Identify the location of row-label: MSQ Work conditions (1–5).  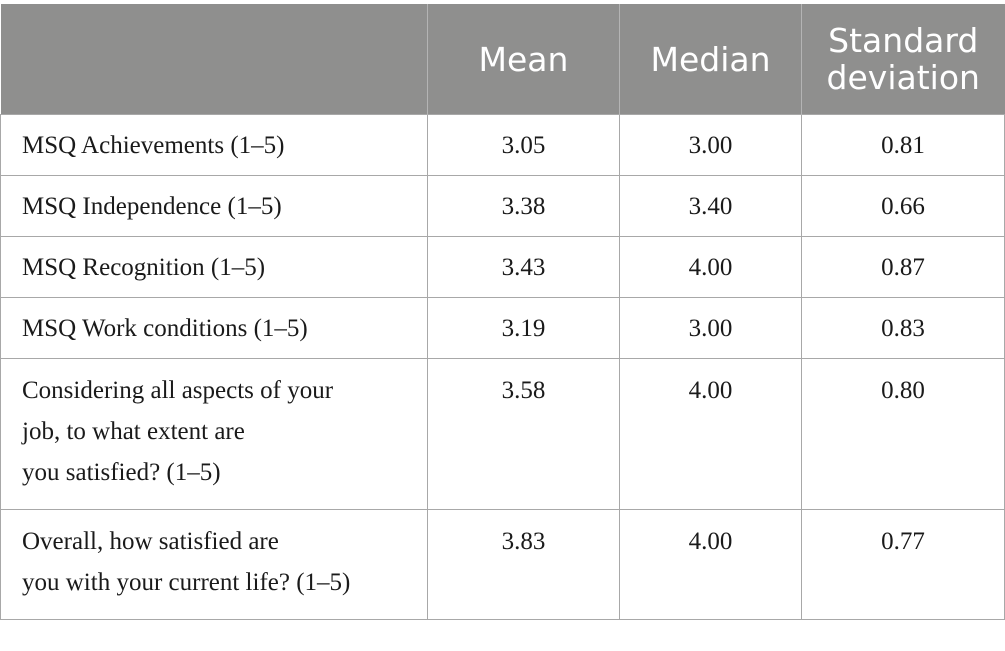
(214, 328).